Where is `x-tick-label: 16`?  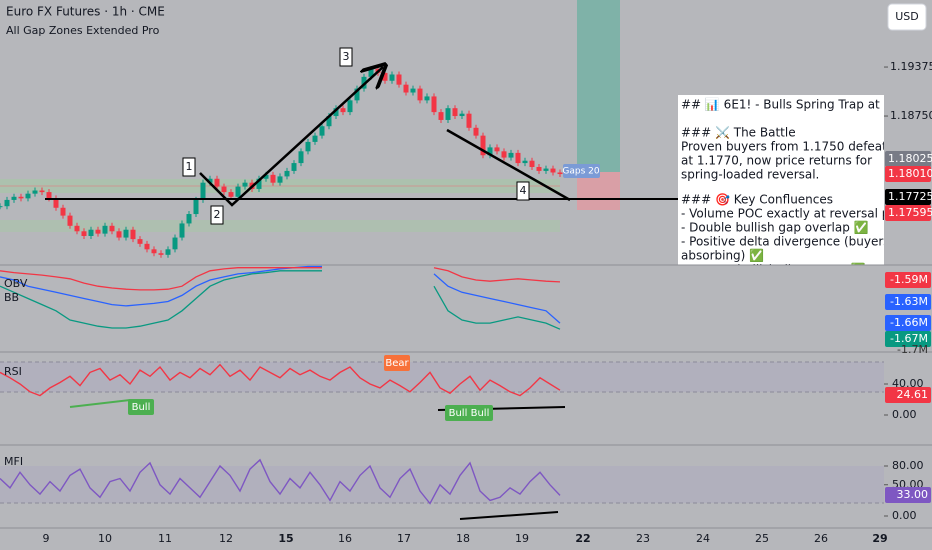 x-tick-label: 16 is located at coordinates (345, 538).